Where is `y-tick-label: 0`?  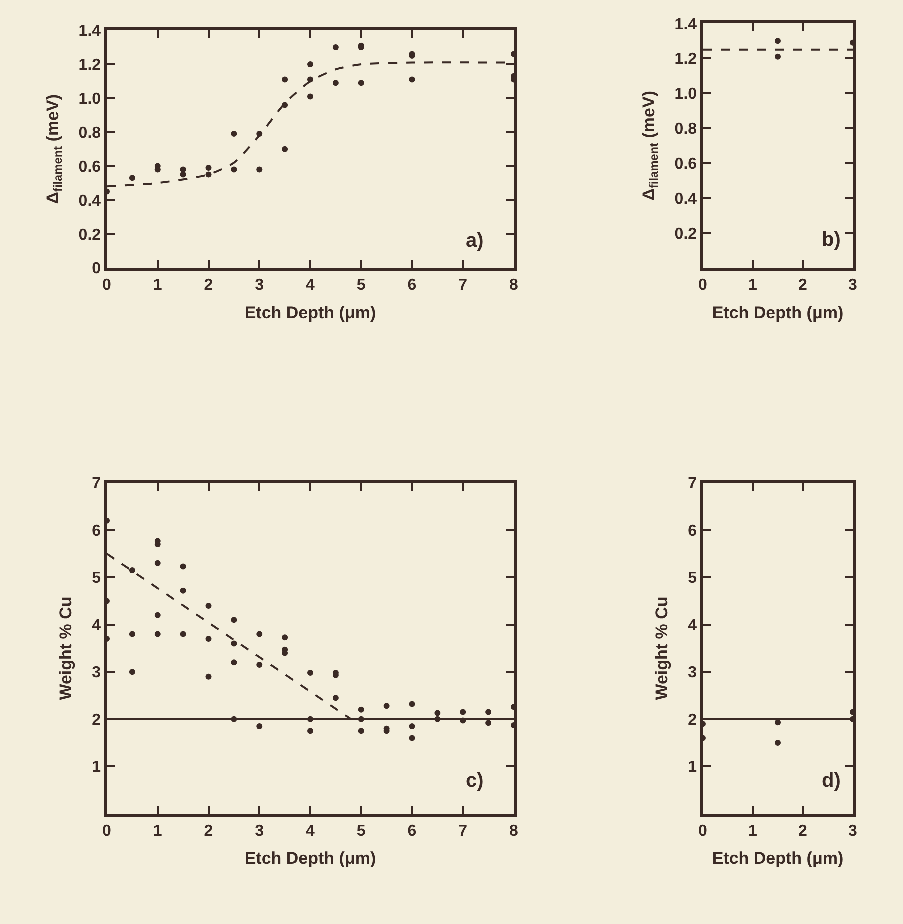 y-tick-label: 0 is located at coordinates (97, 269).